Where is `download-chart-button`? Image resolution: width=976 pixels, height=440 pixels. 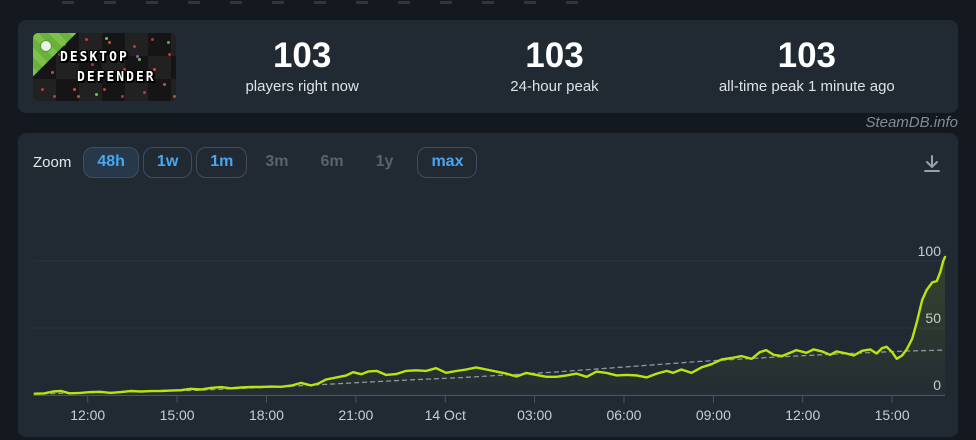
download-chart-button is located at coordinates (932, 166).